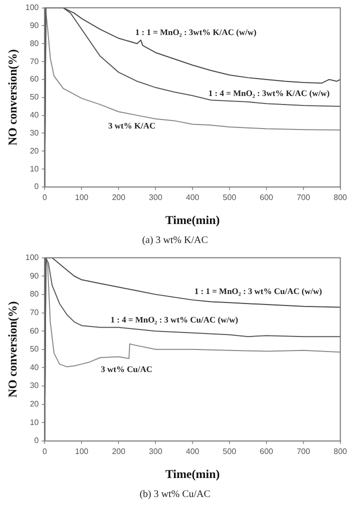 This screenshot has height=506, width=350. What do you see at coordinates (196, 32) in the screenshot?
I see `series-label: 1 : 1 = MnO₂ : 3wt% K/AC (w/w)` at bounding box center [196, 32].